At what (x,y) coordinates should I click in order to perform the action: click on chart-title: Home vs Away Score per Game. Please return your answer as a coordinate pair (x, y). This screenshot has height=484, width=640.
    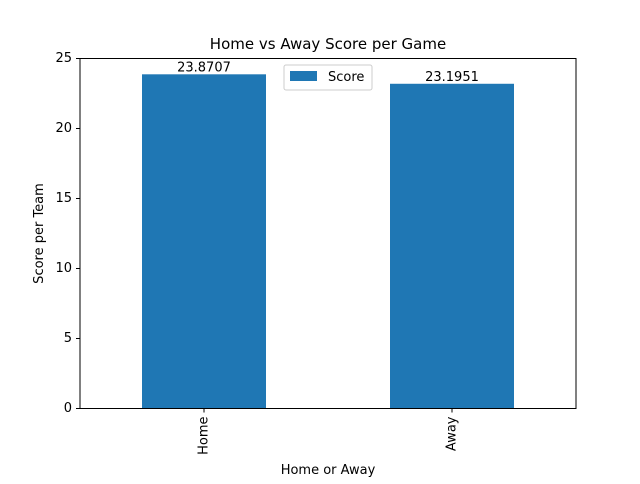
    Looking at the image, I should click on (328, 44).